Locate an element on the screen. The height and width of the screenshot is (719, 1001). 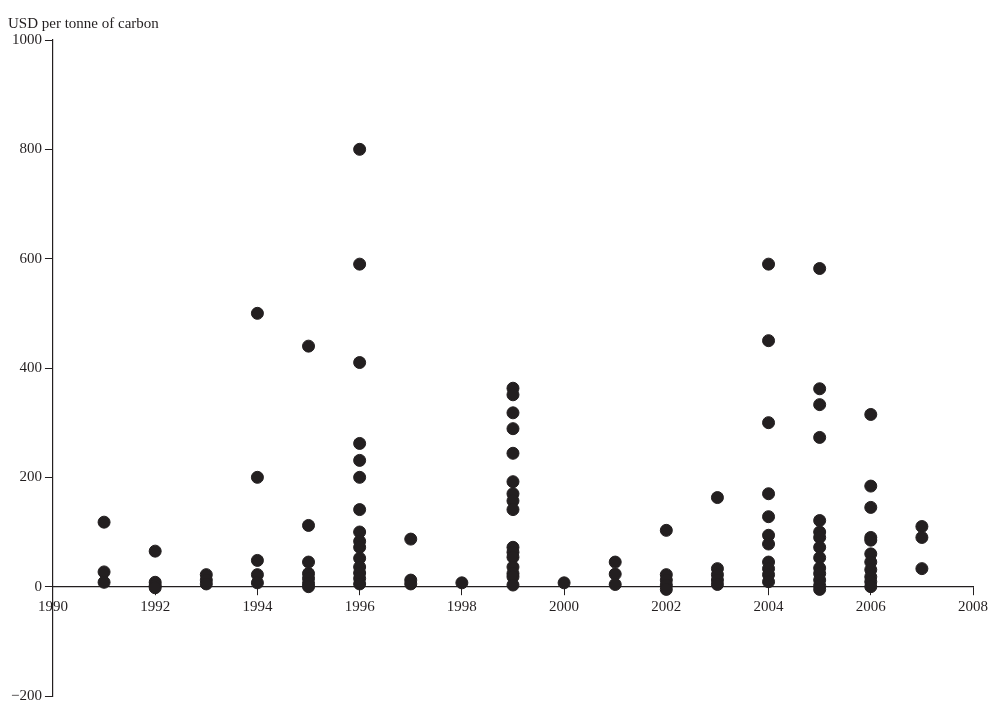
y-tick-label: 600 is located at coordinates (30, 257).